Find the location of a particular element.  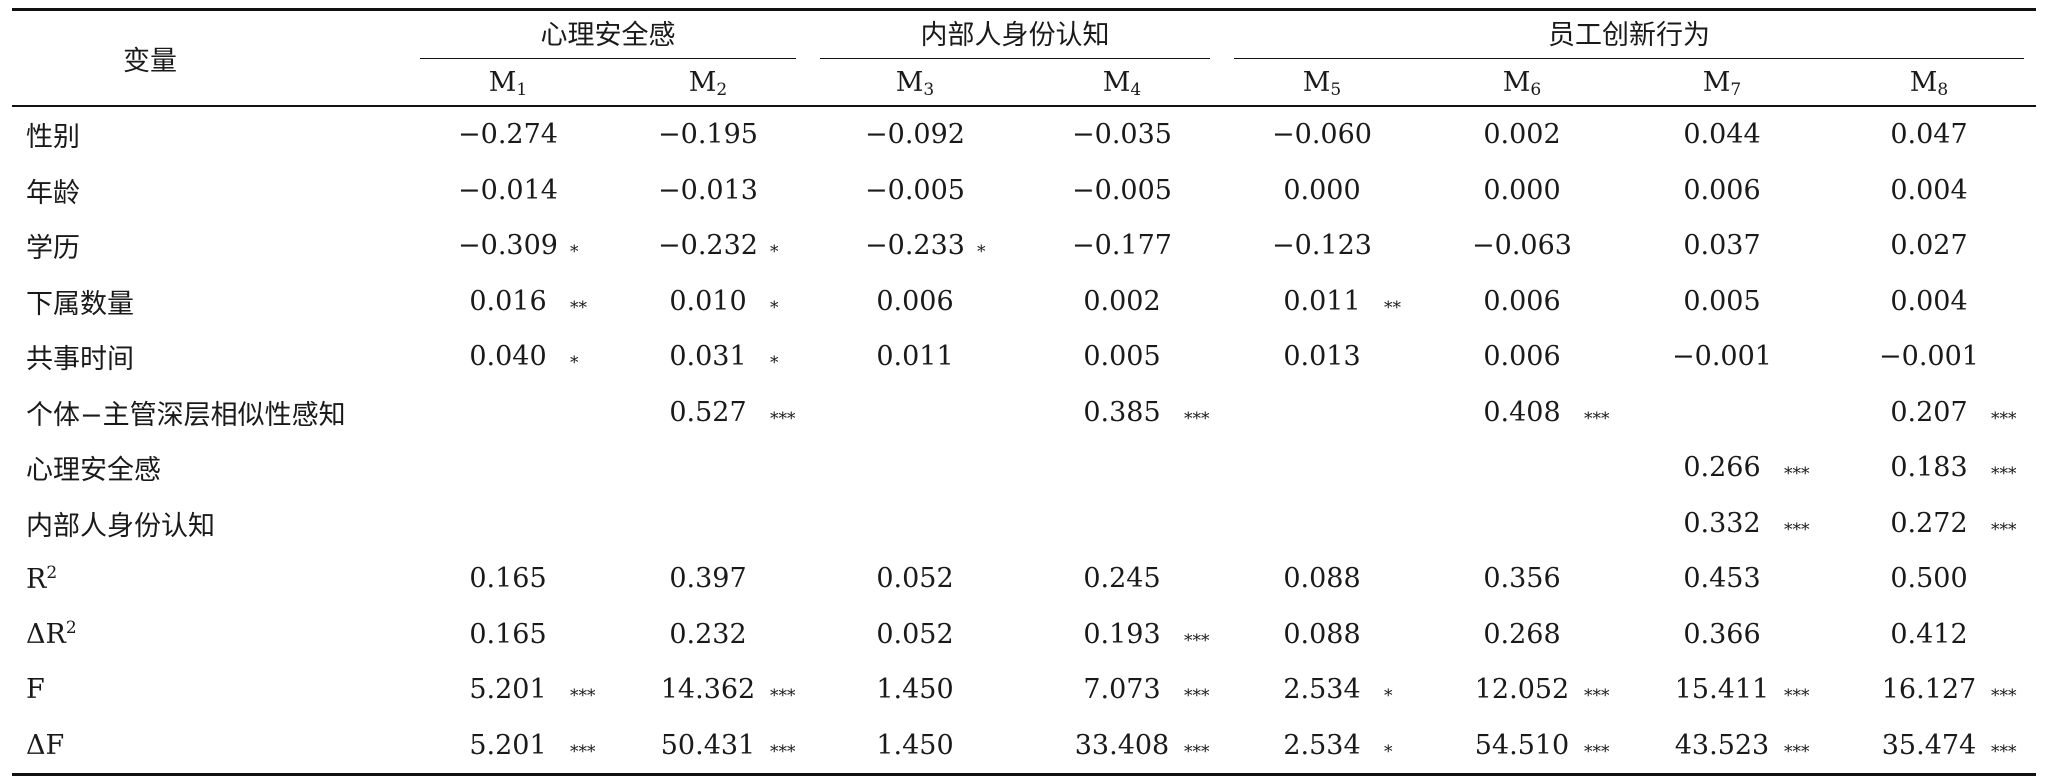

model-header-8: M8 is located at coordinates (1929, 84).